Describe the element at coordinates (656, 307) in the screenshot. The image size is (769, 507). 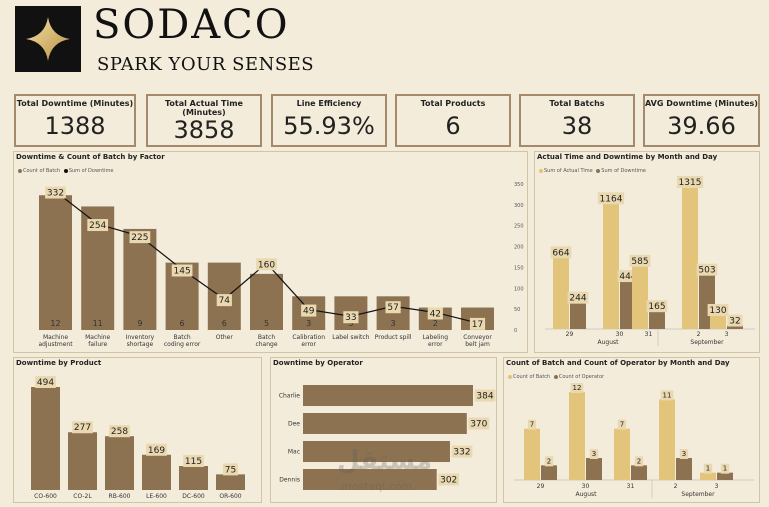
I see `series-2-label: 165` at that location.